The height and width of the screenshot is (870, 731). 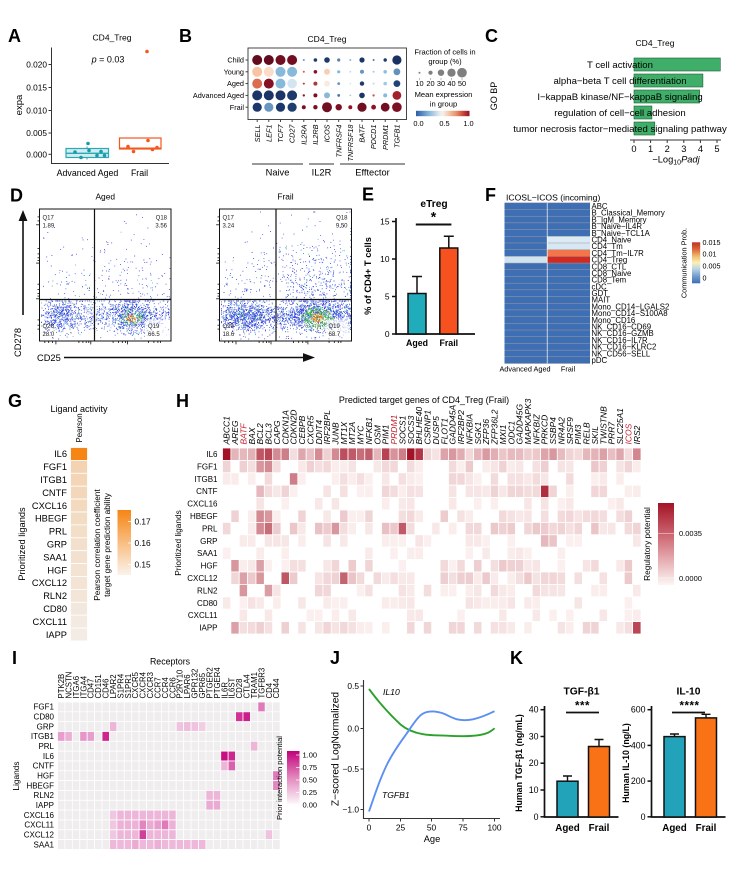 What do you see at coordinates (209, 682) in the screenshot?
I see `svg-text: PTGER2` at bounding box center [209, 682].